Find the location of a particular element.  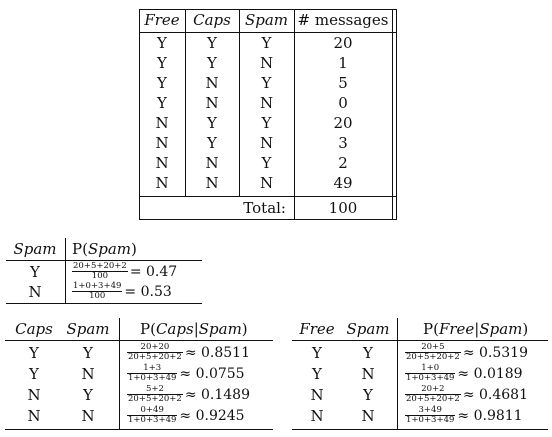

prior-spam-value: Y is located at coordinates (35, 272).